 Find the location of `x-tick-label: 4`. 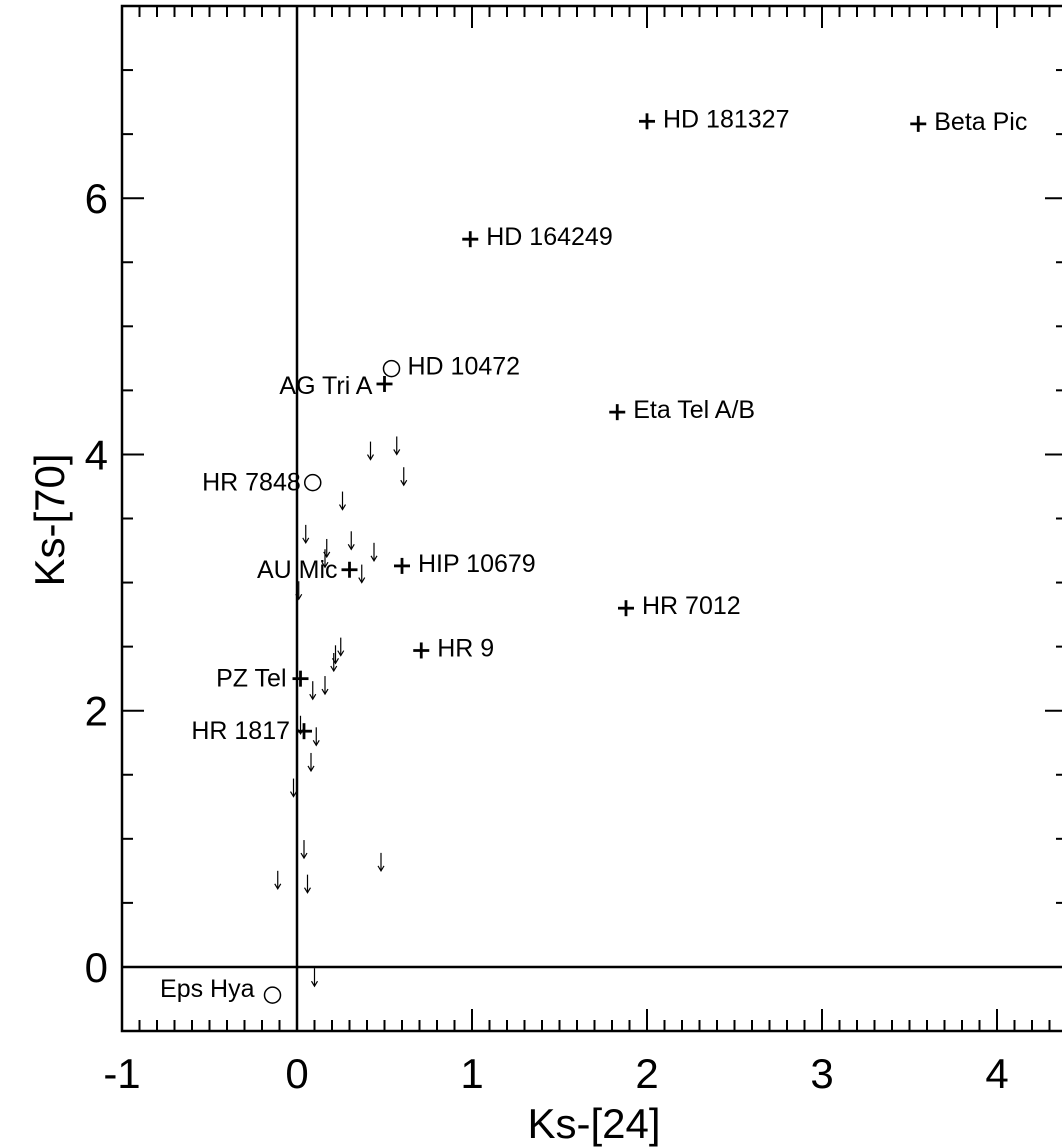

x-tick-label: 4 is located at coordinates (996, 1073).